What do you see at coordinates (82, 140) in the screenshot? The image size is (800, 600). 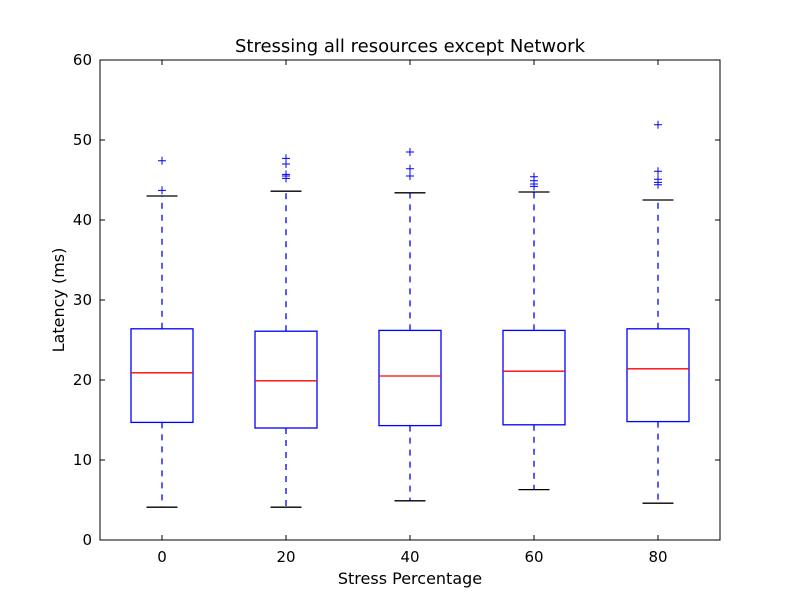 I see `y-tick-label: 50` at bounding box center [82, 140].